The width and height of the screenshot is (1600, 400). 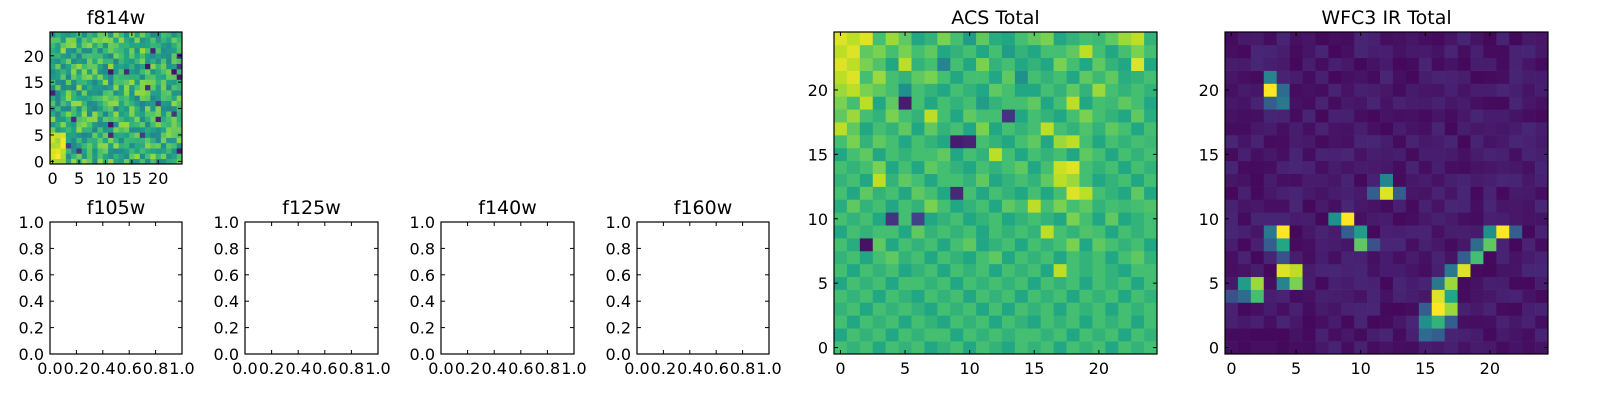 What do you see at coordinates (995, 18) in the screenshot?
I see `panel-title-acs-total: ACS Total` at bounding box center [995, 18].